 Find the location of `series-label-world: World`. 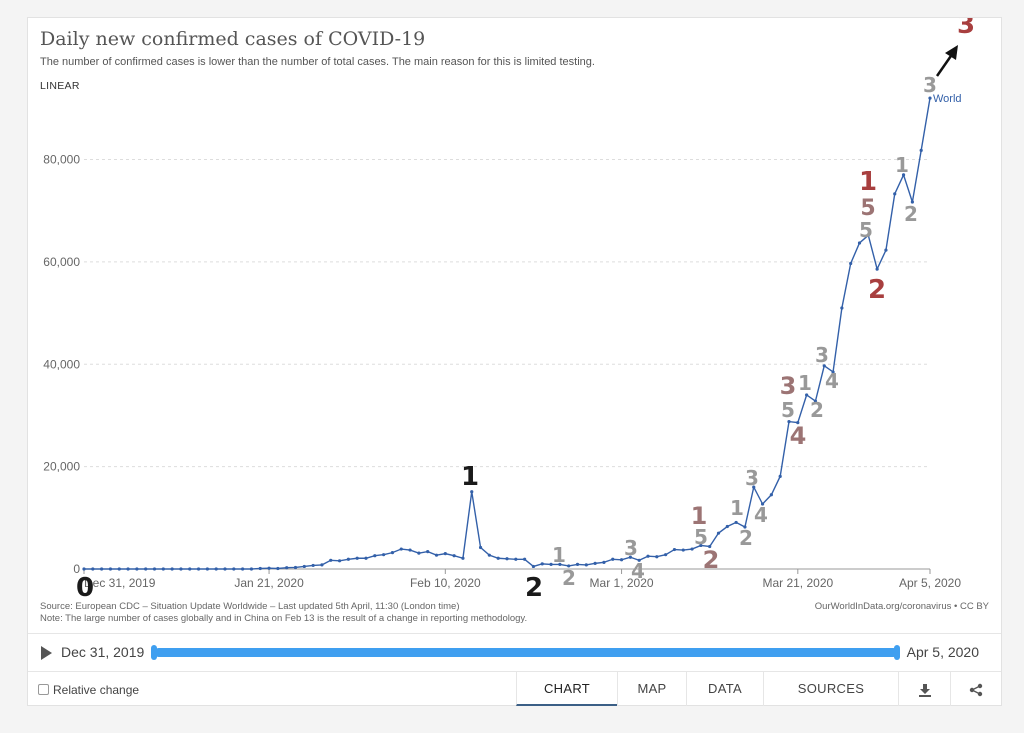

series-label-world: World is located at coordinates (947, 99).